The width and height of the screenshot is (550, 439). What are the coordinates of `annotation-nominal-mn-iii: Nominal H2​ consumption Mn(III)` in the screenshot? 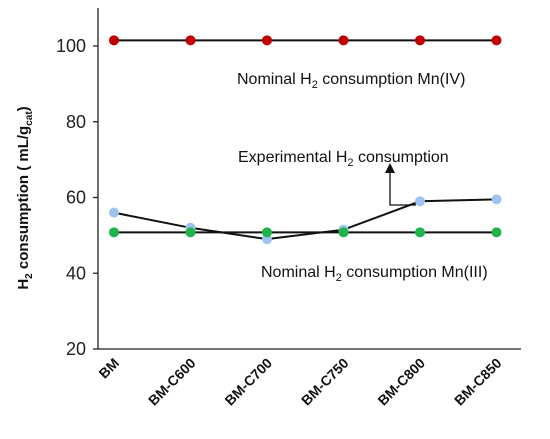 It's located at (374, 274).